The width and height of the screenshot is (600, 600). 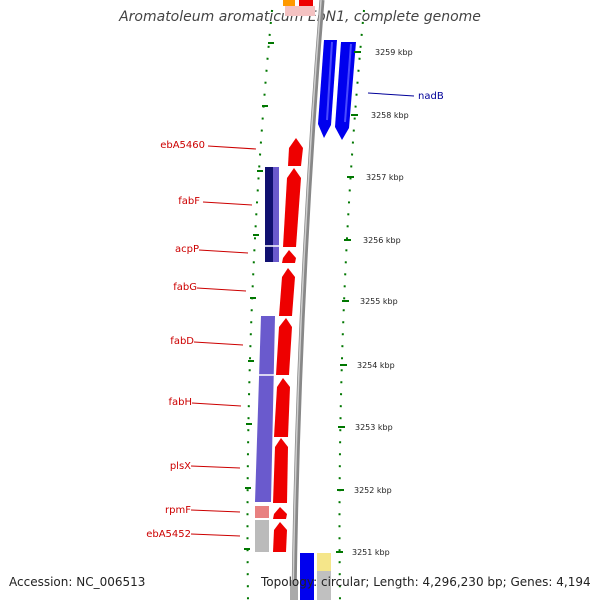 What do you see at coordinates (262, 536) in the screenshot?
I see `cog-bar-ebA5452` at bounding box center [262, 536].